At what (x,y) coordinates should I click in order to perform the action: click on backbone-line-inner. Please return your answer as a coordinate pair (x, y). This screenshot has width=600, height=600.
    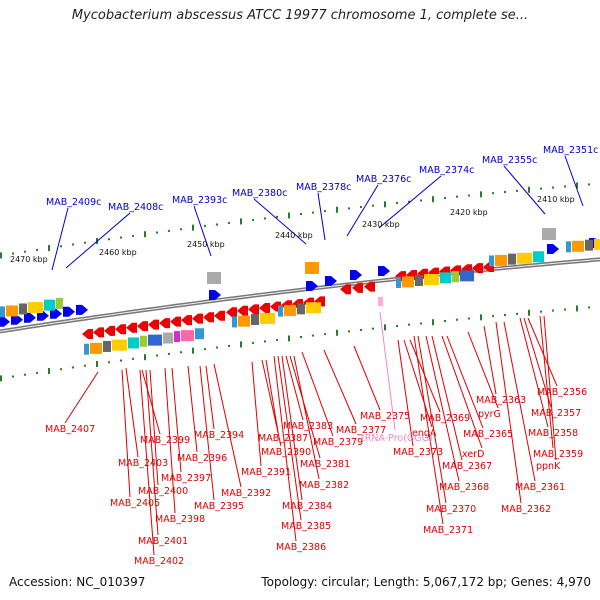
    Looking at the image, I should click on (300, 295).